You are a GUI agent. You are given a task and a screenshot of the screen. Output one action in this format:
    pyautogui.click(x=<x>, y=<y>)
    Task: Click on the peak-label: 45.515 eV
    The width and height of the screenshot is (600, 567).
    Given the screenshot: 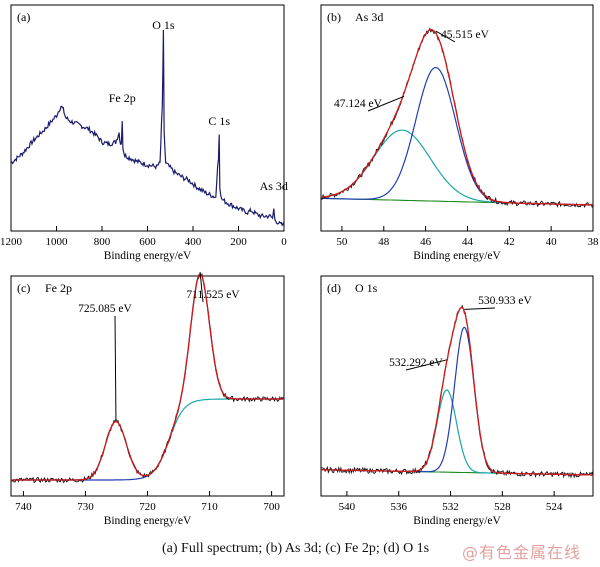 What is the action you would take?
    pyautogui.click(x=465, y=35)
    